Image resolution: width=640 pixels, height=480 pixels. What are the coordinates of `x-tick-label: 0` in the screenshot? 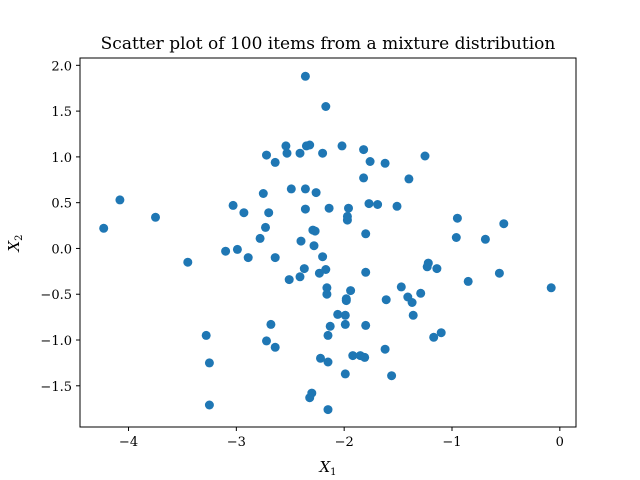 It's located at (560, 442).